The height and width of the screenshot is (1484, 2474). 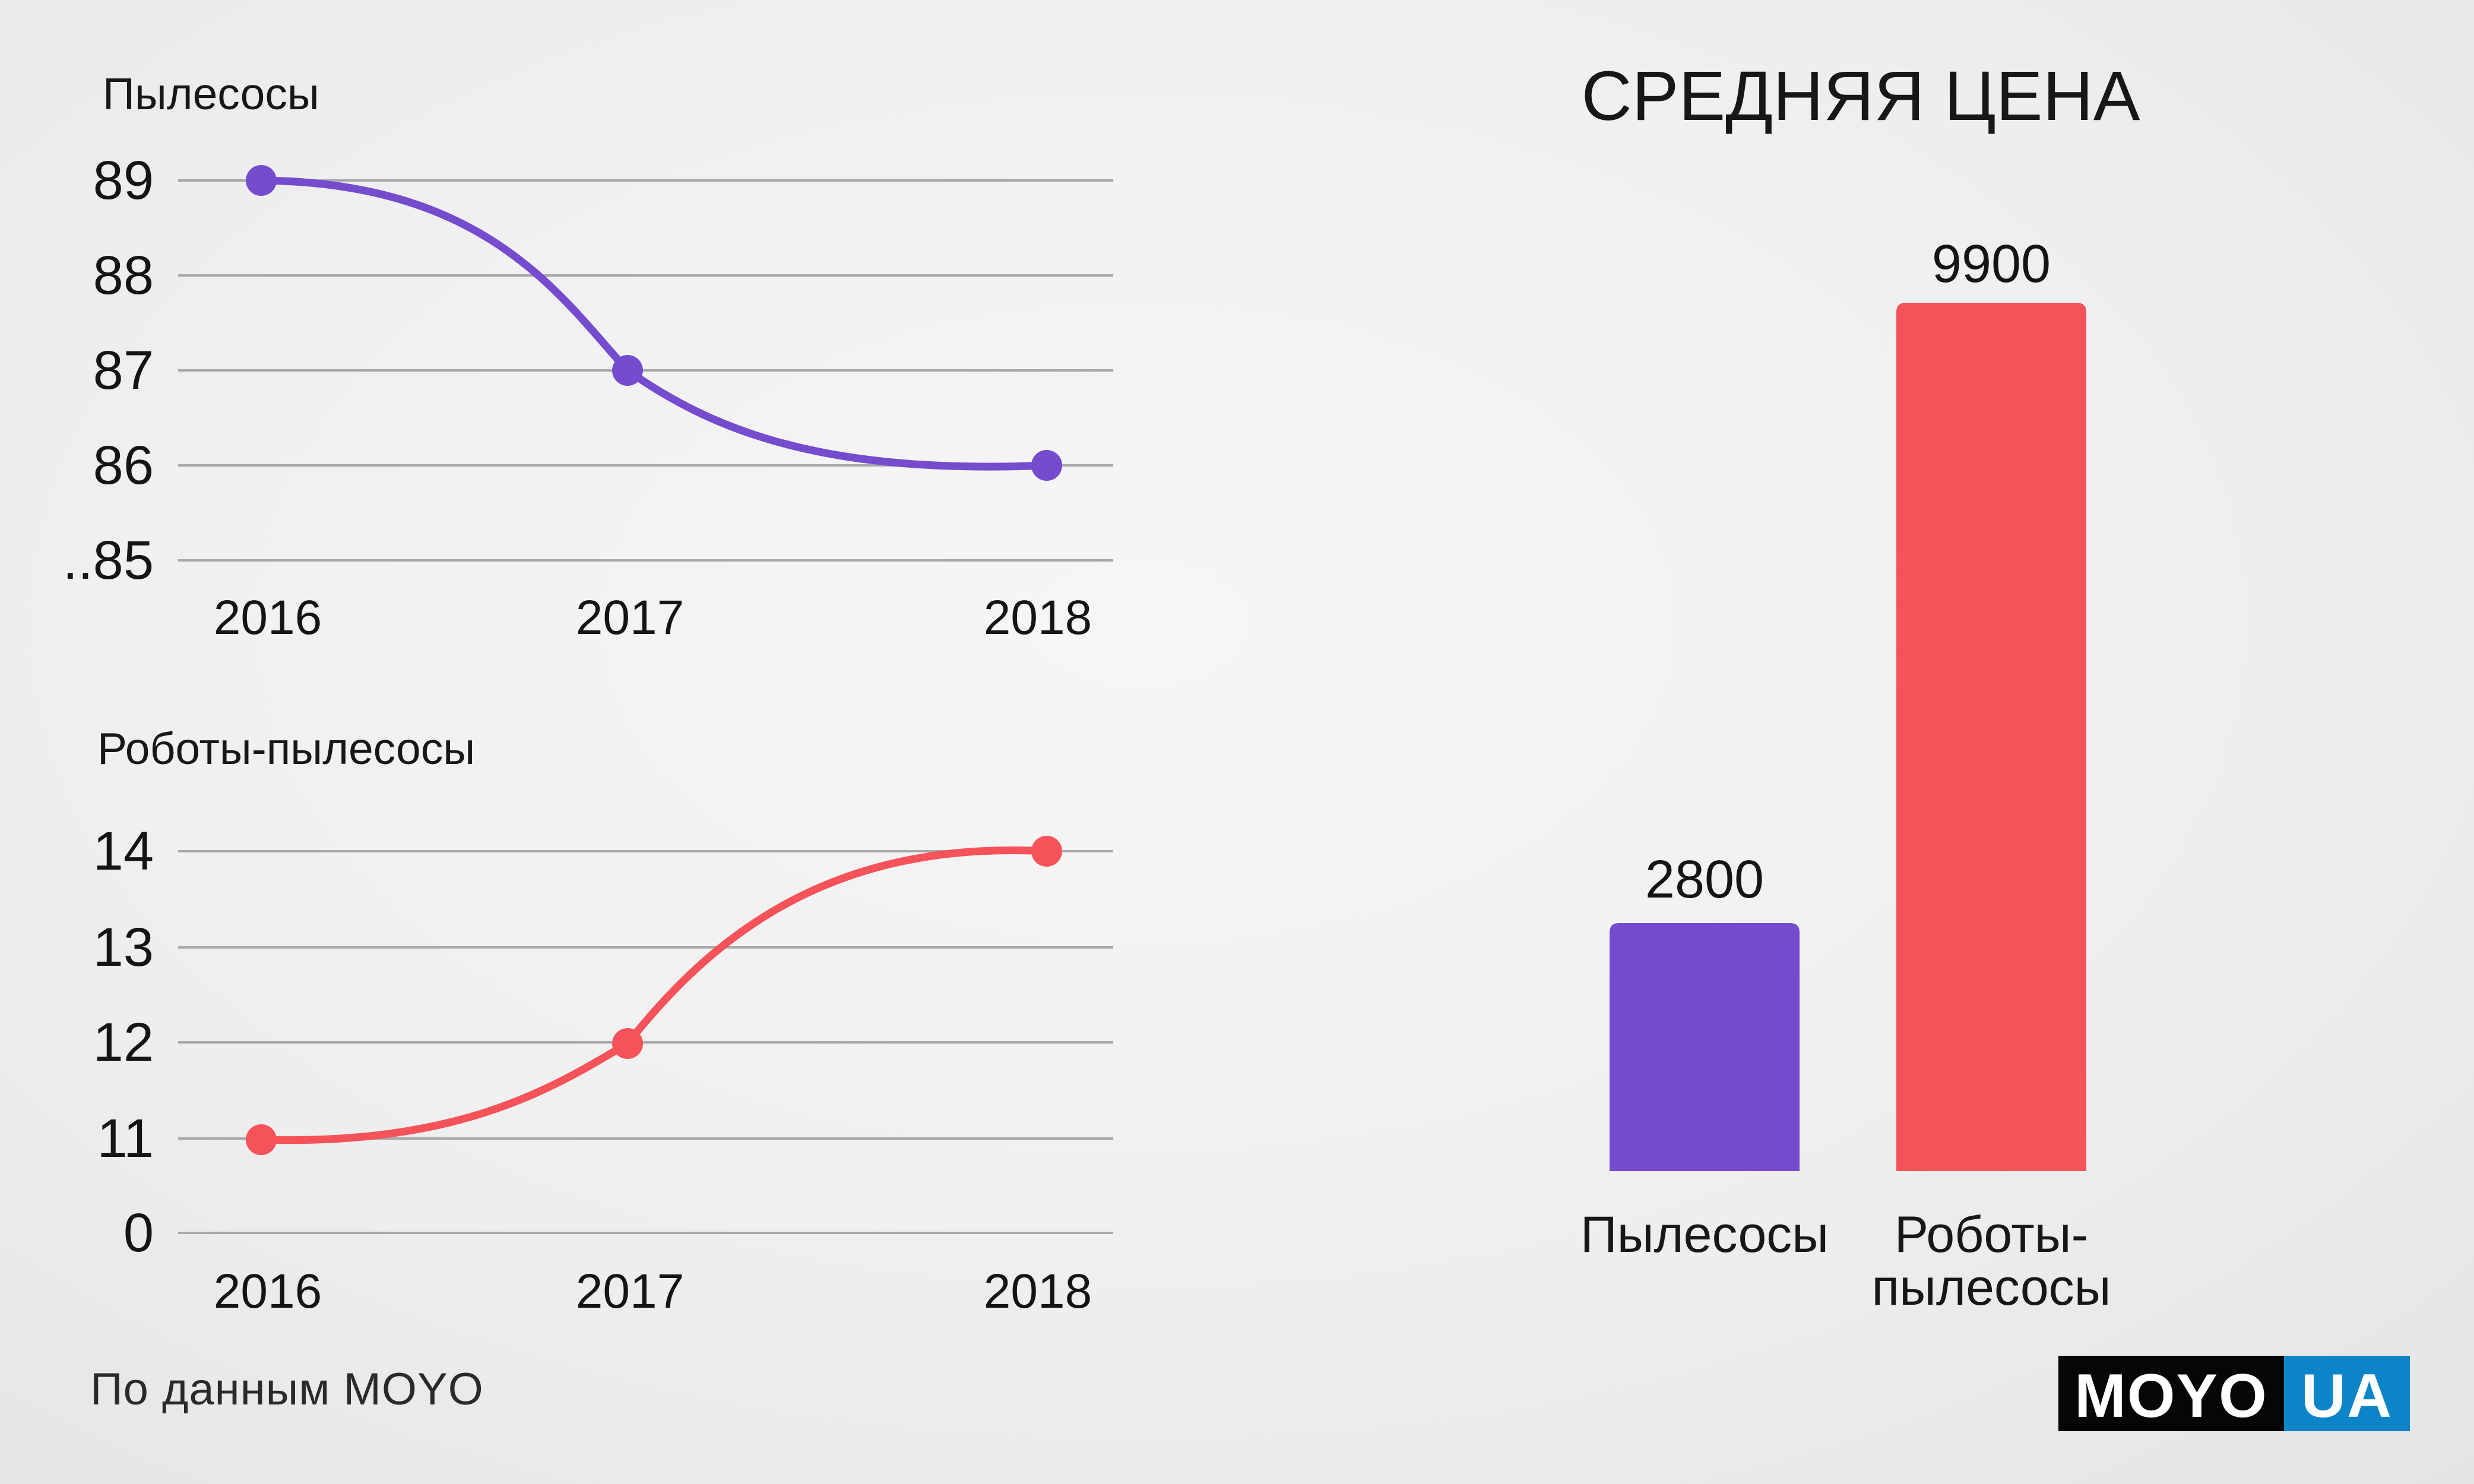 I want to click on y-axis-tick-label: 87, so click(x=123, y=370).